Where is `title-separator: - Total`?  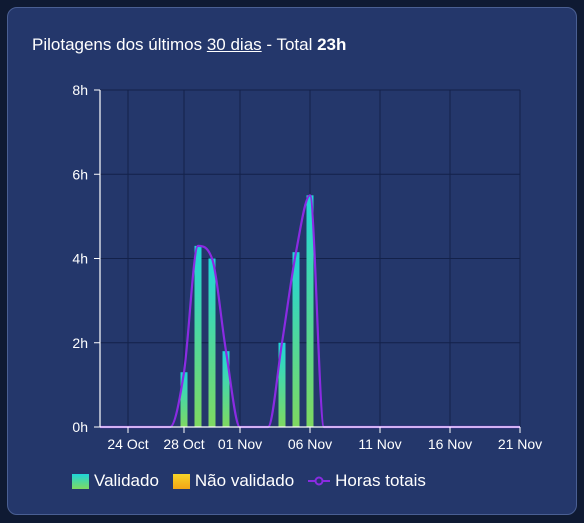
title-separator: - Total is located at coordinates (289, 44).